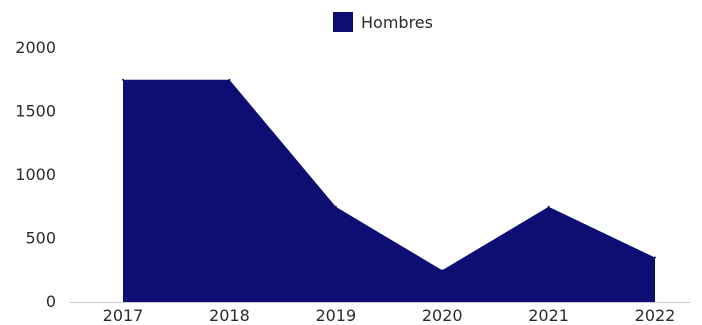 The width and height of the screenshot is (702, 325). Describe the element at coordinates (335, 315) in the screenshot. I see `x-tick-label: 2019` at that location.